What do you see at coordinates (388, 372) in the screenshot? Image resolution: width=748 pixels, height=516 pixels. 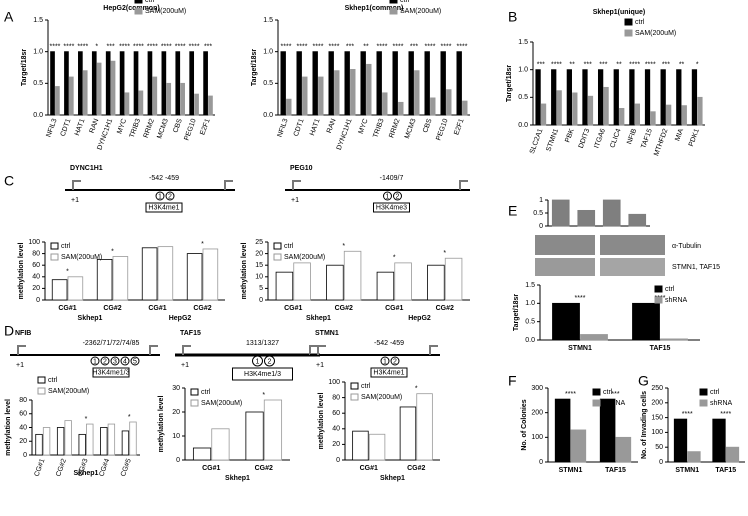 I see `histone-mark: H3K4me1` at bounding box center [388, 372].